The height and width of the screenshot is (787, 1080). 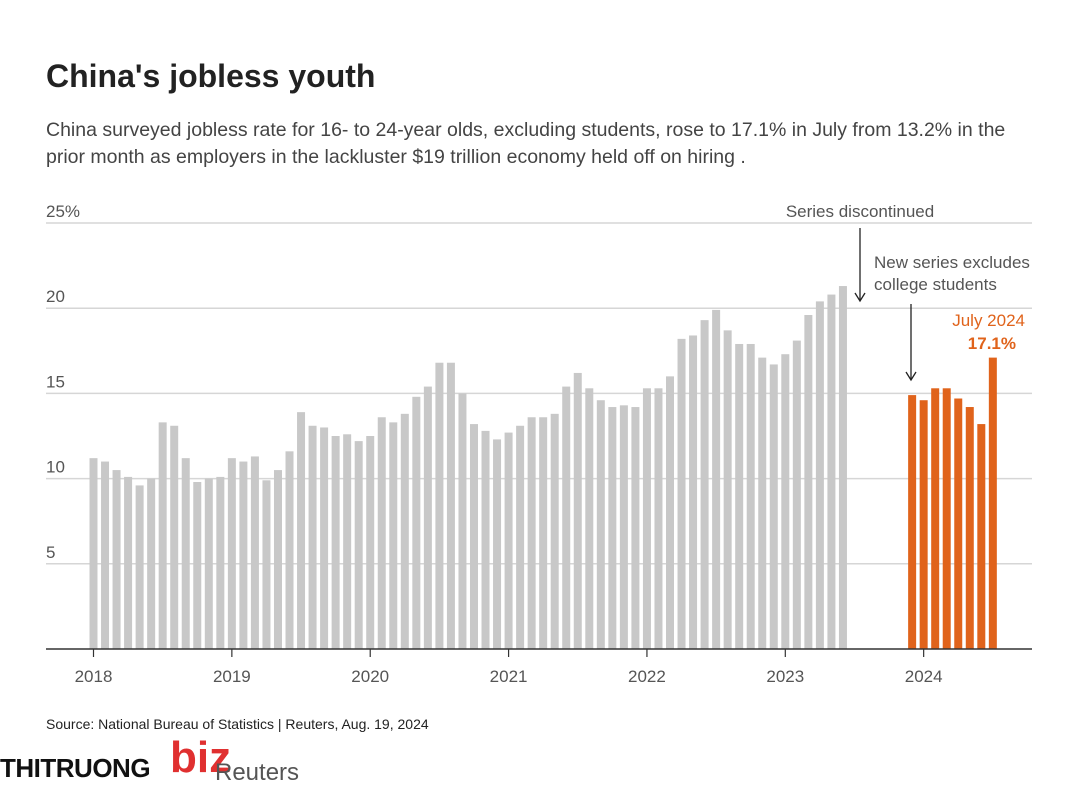 I want to click on x-tick-label: 2018, so click(x=94, y=676).